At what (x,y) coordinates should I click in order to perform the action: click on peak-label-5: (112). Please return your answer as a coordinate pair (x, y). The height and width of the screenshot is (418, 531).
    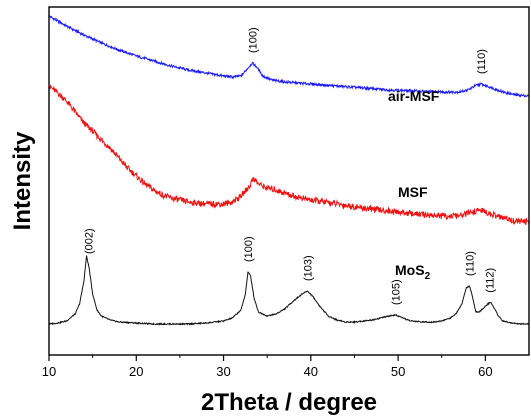
    Looking at the image, I should click on (491, 280).